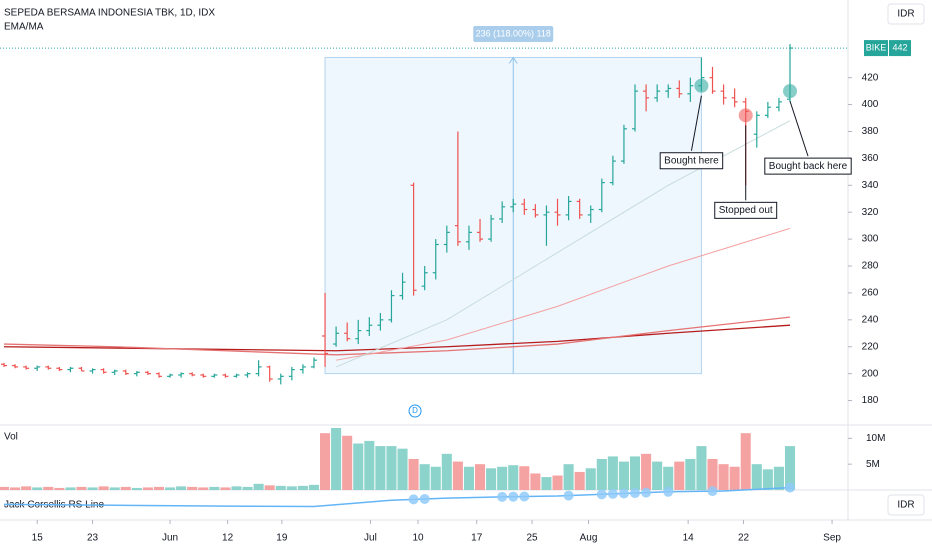  Describe the element at coordinates (870, 266) in the screenshot. I see `y-tick-label: 280` at that location.